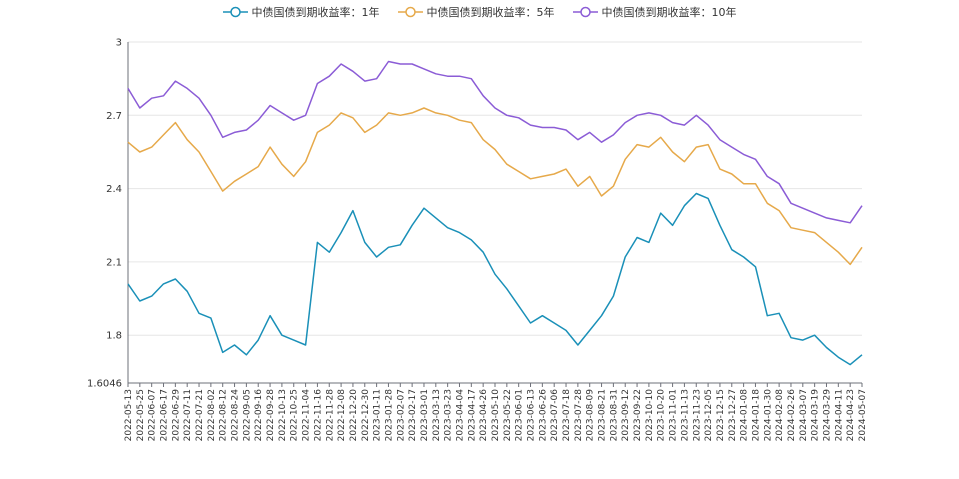 This screenshot has height=479, width=959. Describe the element at coordinates (626, 415) in the screenshot. I see `x-tick-label: 2023-09-12` at that location.